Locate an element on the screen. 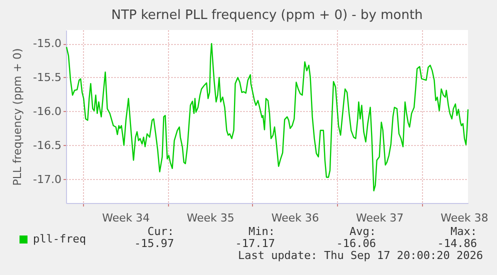 The width and height of the screenshot is (497, 275). text: -15.97 is located at coordinates (154, 243).